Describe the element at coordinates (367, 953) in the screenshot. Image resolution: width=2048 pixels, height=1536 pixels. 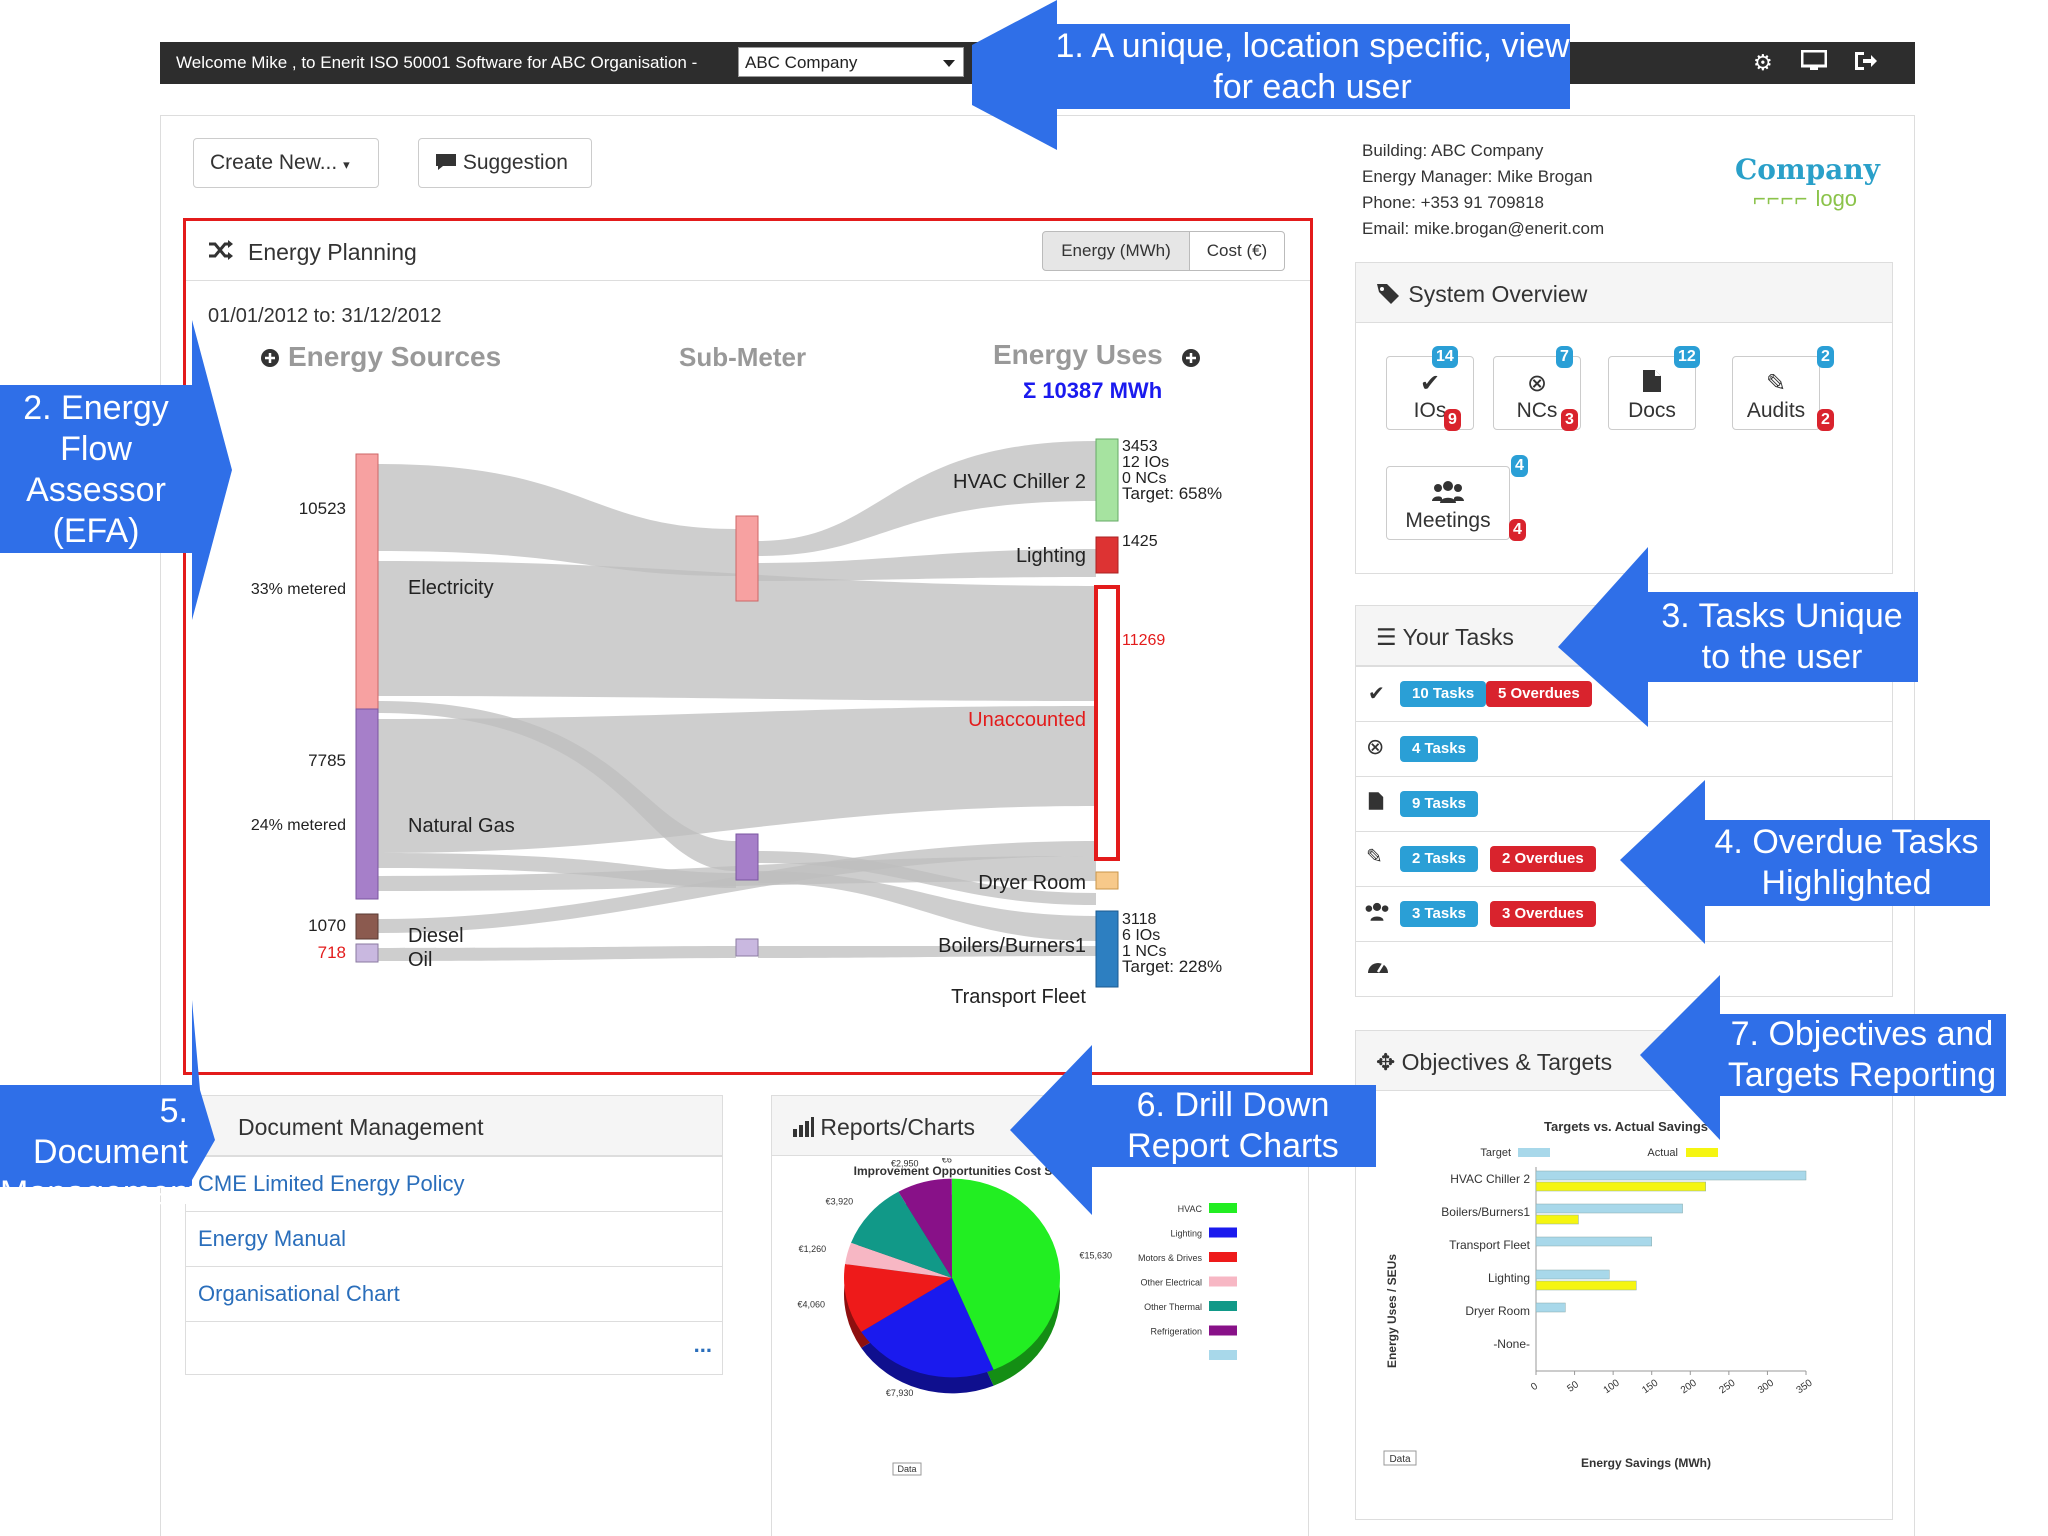
I see `node-oil` at that location.